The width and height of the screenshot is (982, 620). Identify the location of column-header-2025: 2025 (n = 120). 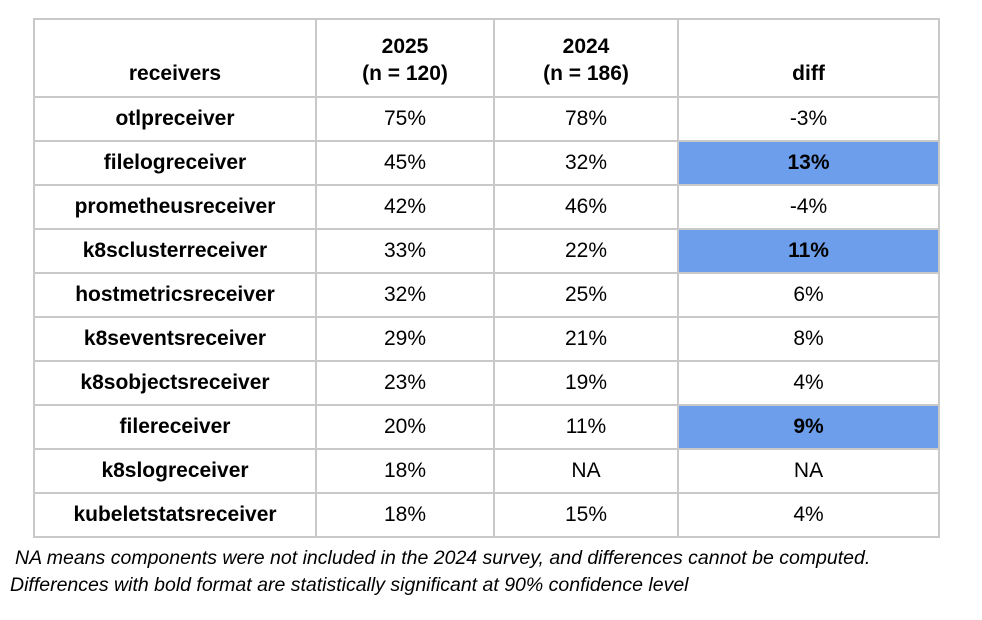
(405, 58).